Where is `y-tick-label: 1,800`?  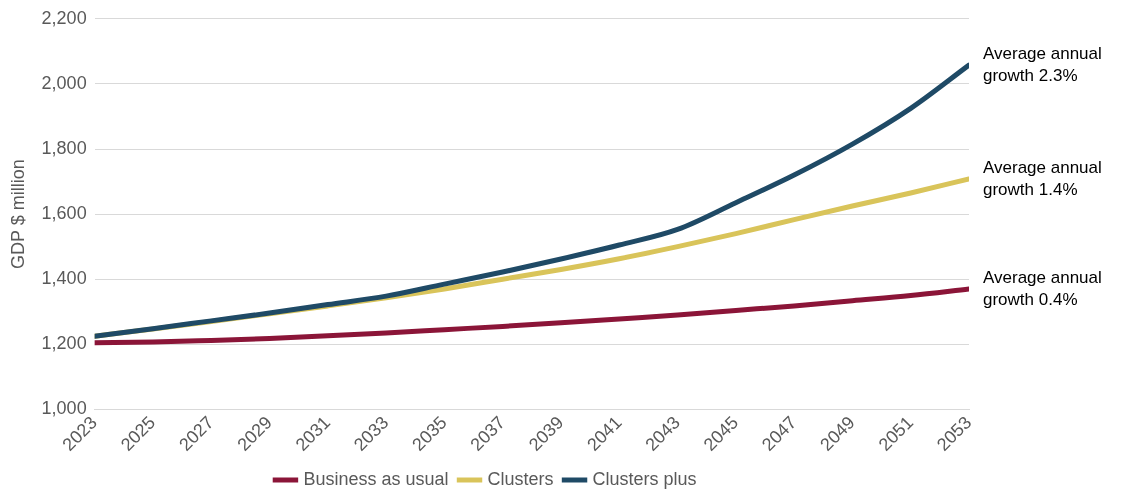 y-tick-label: 1,800 is located at coordinates (64, 147).